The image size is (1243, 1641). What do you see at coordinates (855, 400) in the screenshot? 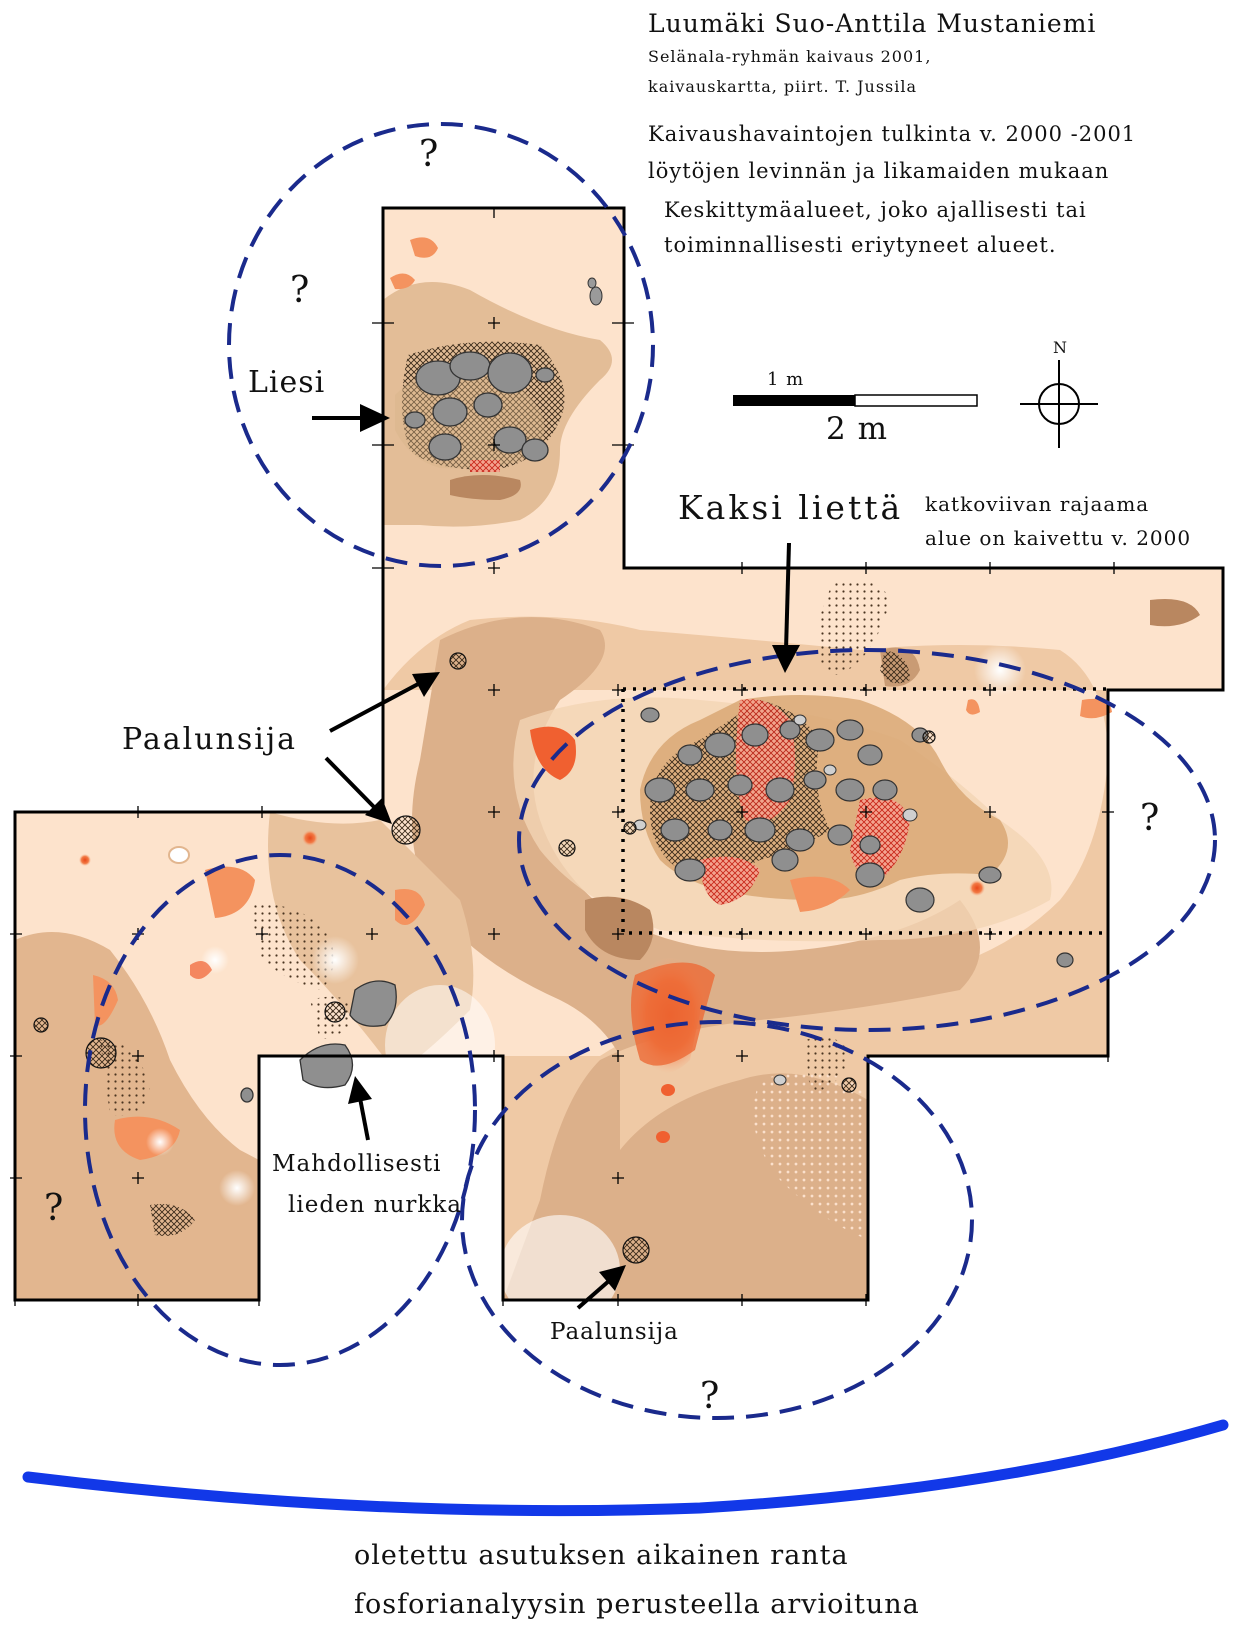
I see `scale-bar` at bounding box center [855, 400].